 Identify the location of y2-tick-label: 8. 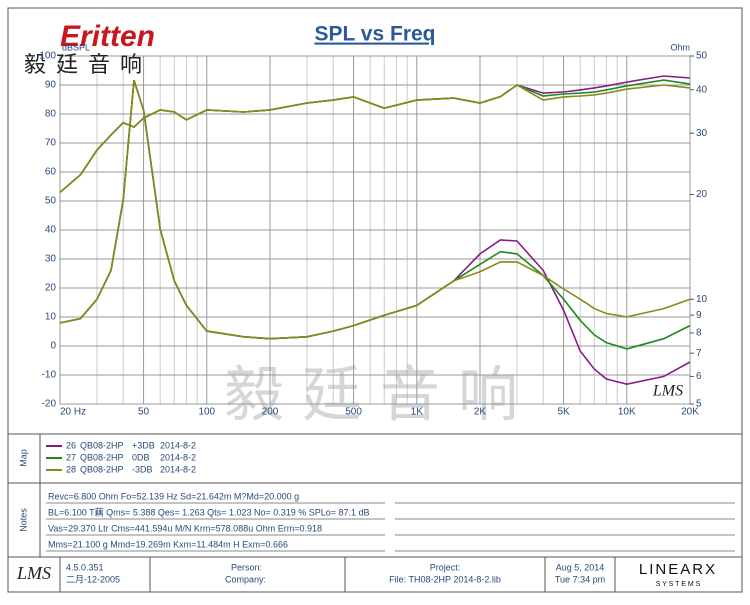
(699, 333).